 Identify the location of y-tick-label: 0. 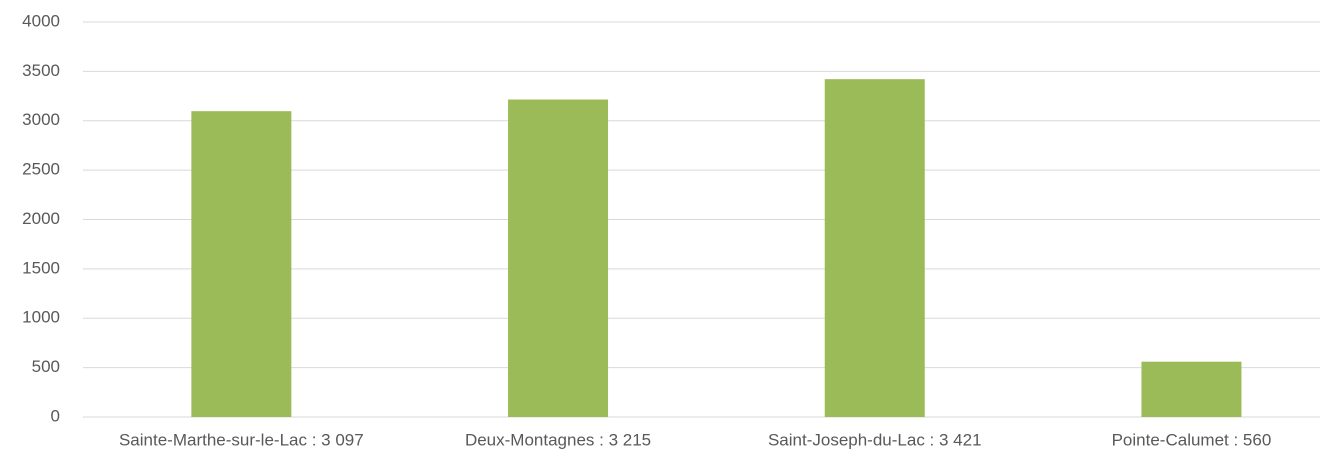
(55, 415).